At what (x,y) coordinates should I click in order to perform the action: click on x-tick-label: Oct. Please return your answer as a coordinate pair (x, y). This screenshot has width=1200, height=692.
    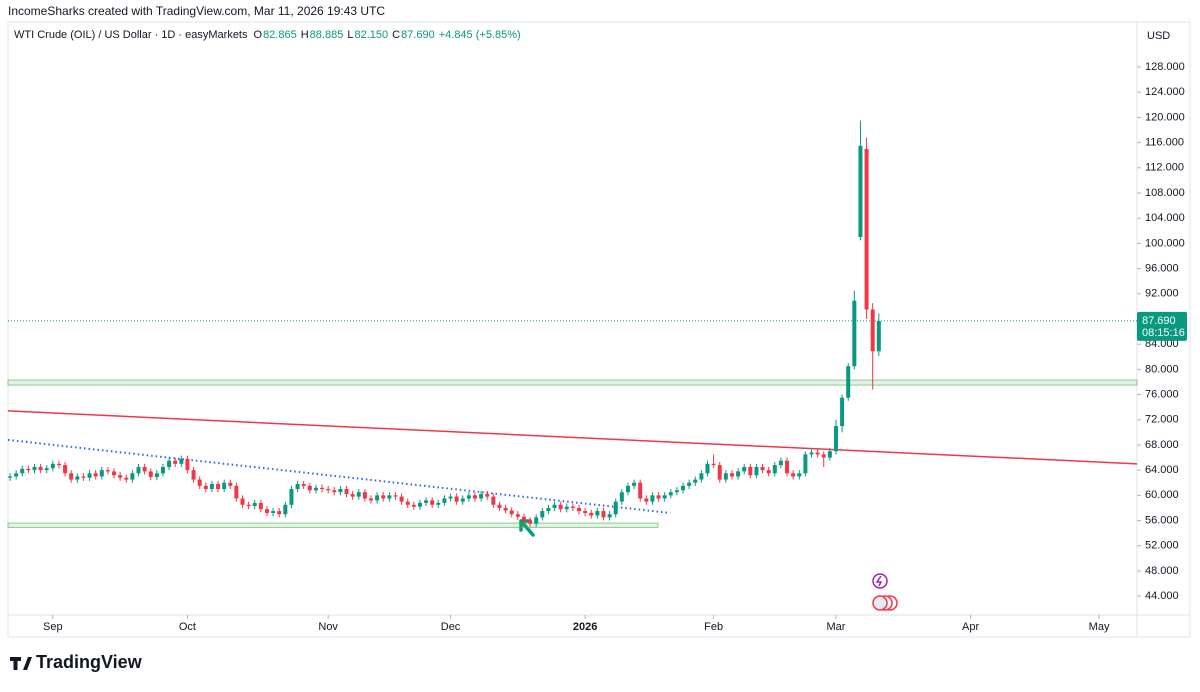
    Looking at the image, I should click on (187, 627).